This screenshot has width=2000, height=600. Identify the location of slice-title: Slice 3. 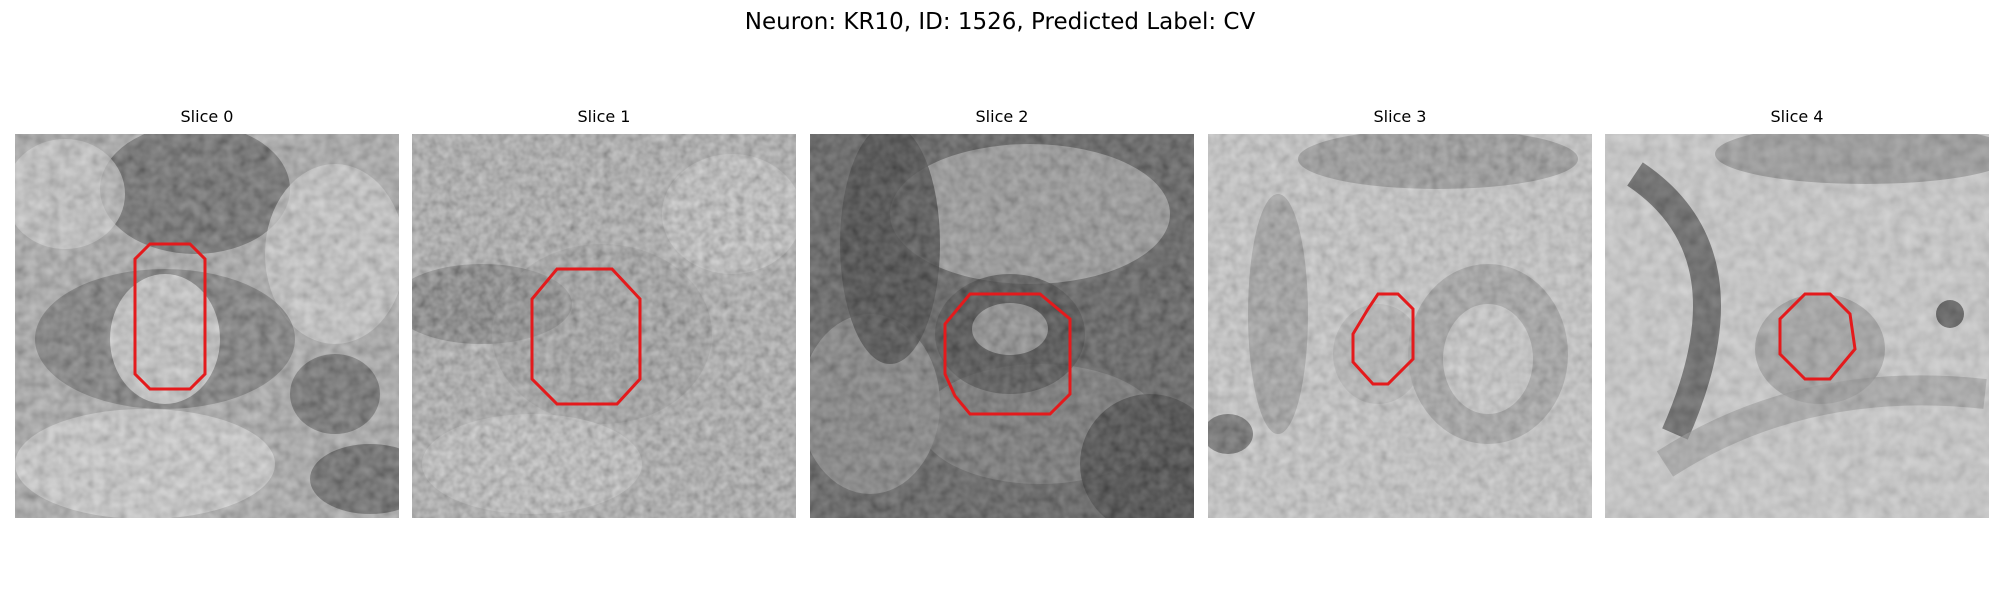
(1400, 116).